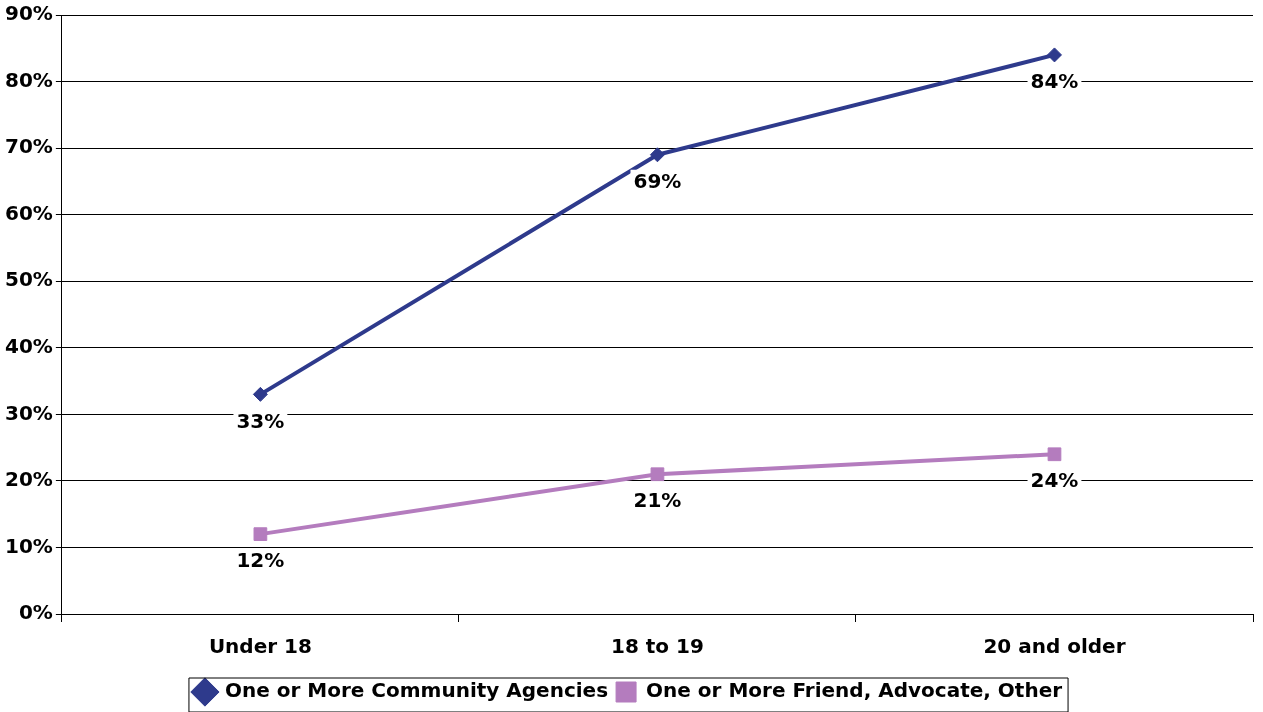  I want to click on y-tick-label: 30%, so click(29, 412).